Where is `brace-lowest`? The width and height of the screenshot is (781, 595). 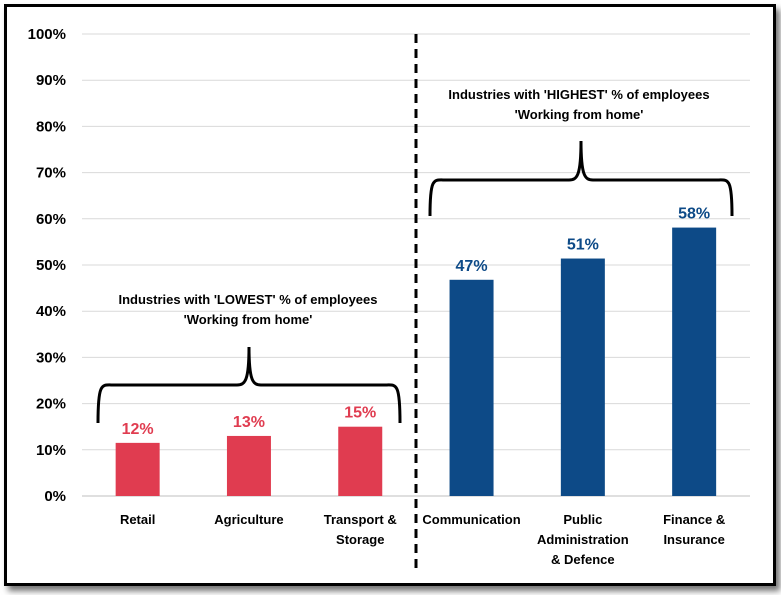 brace-lowest is located at coordinates (249, 385).